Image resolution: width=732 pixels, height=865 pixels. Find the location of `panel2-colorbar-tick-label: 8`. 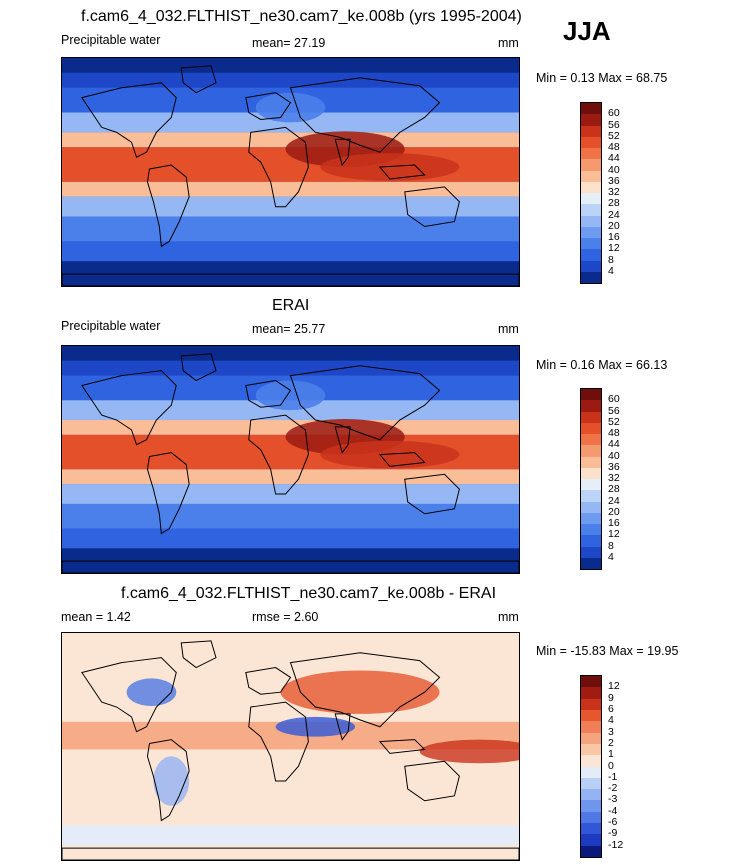

panel2-colorbar-tick-label: 8 is located at coordinates (611, 545).